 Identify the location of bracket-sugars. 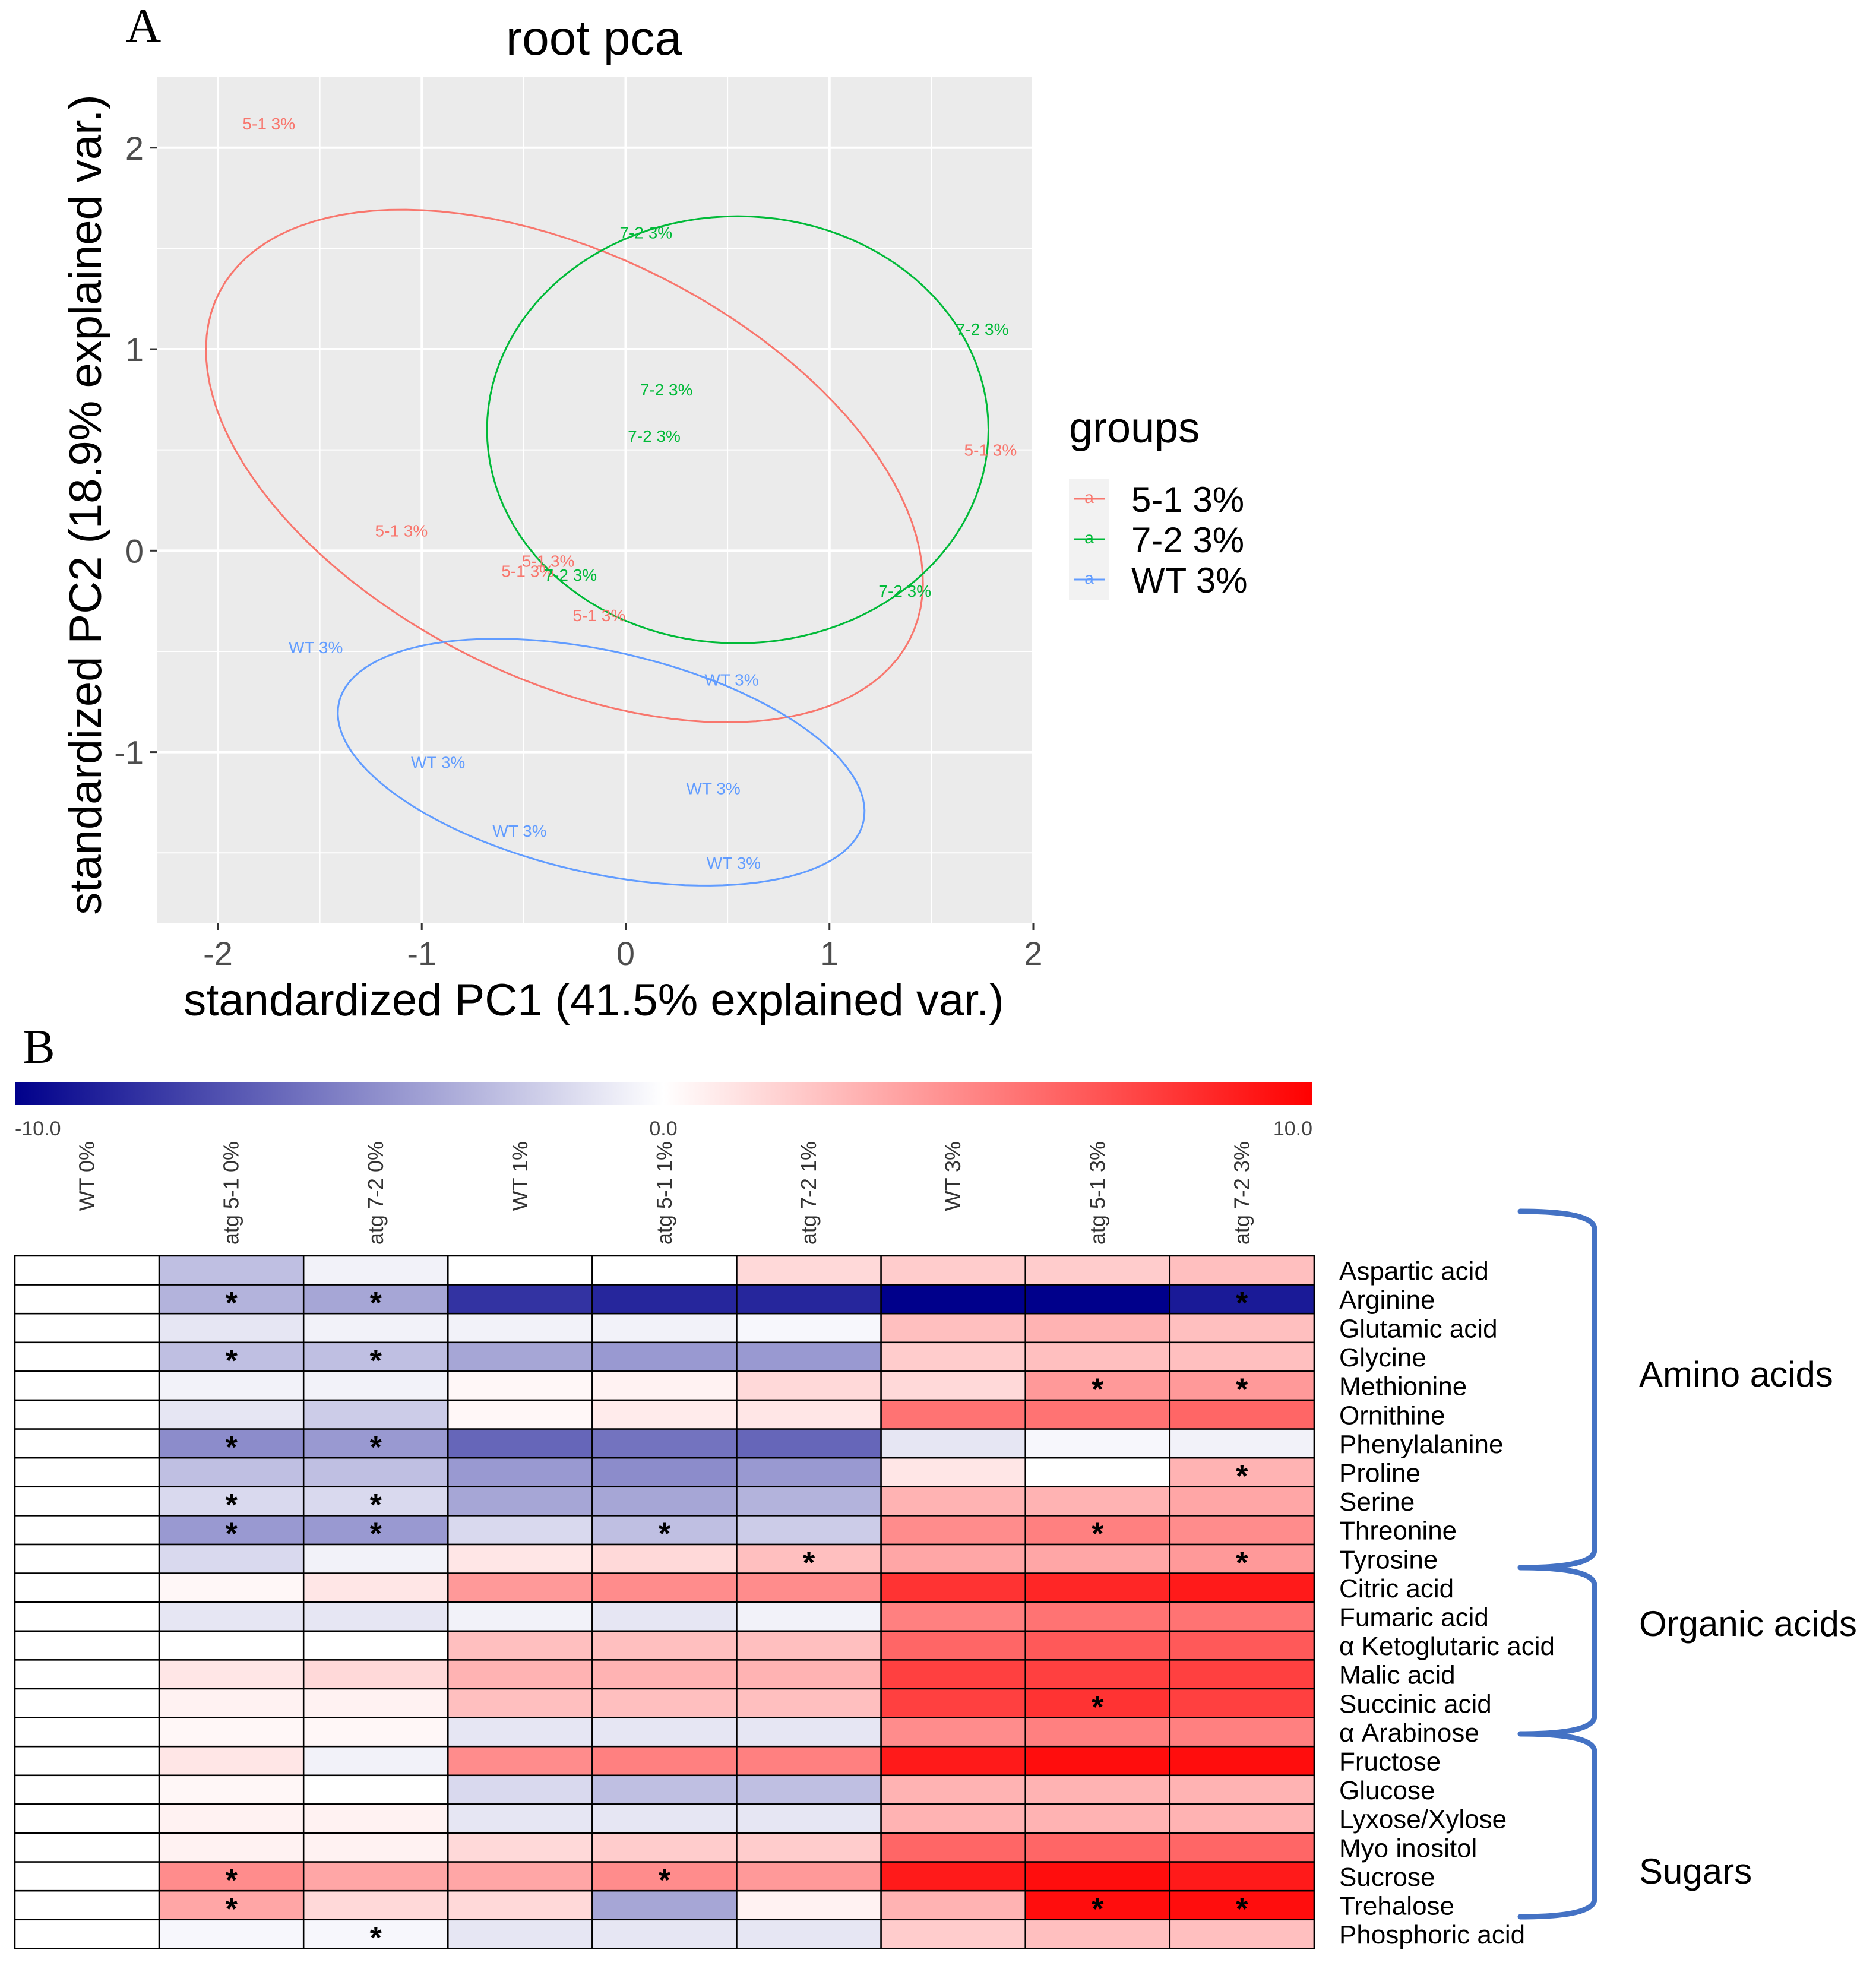
(1557, 1825).